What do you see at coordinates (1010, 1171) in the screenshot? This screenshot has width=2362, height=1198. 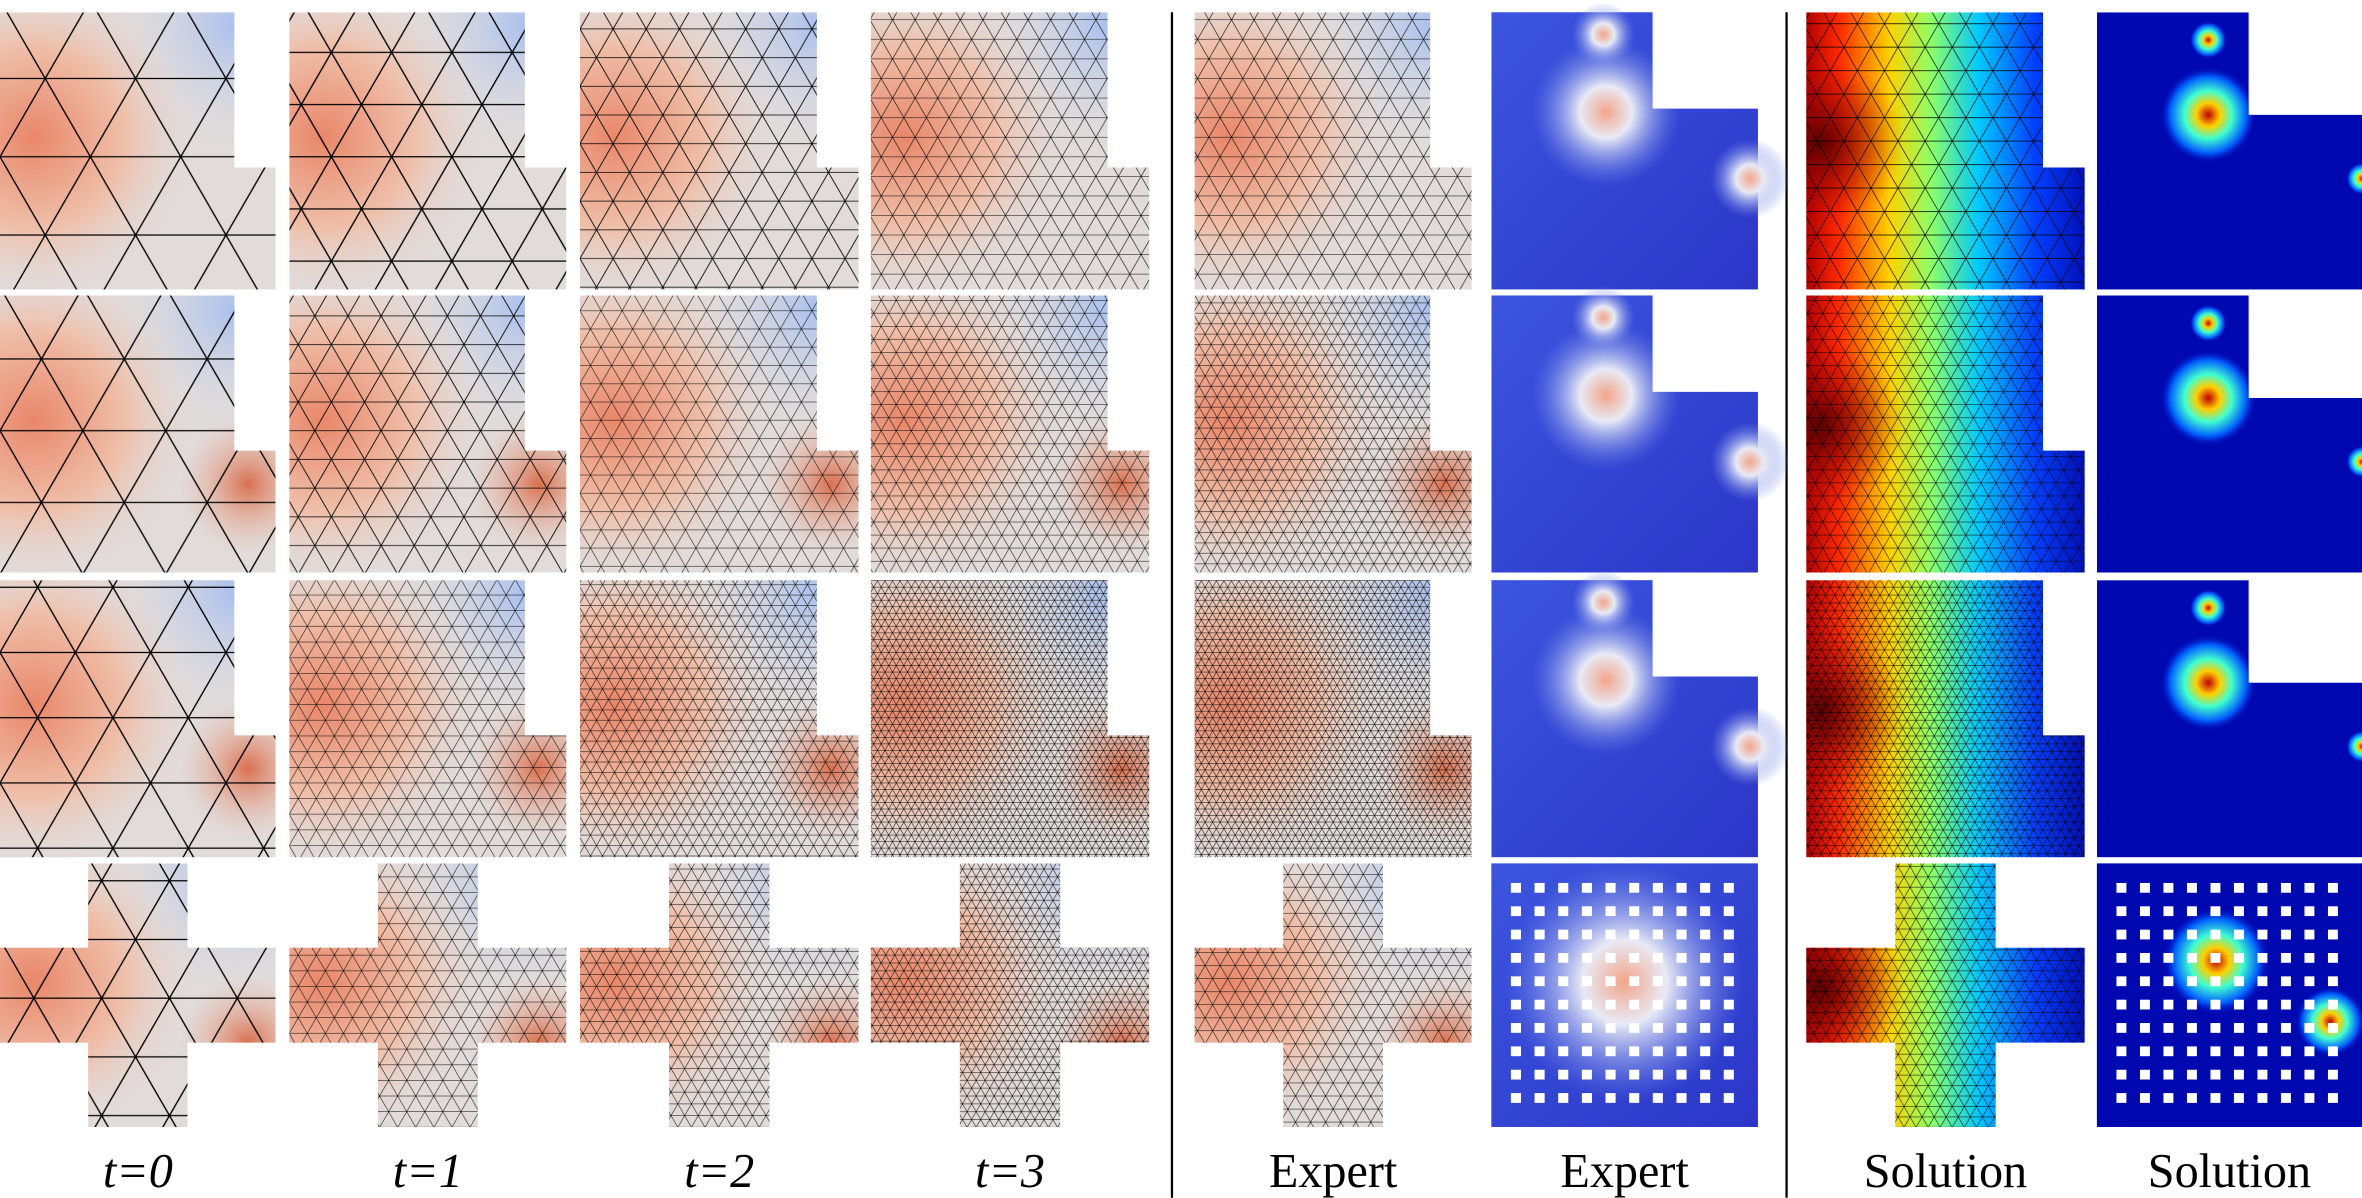 I see `column-label: t=3` at bounding box center [1010, 1171].